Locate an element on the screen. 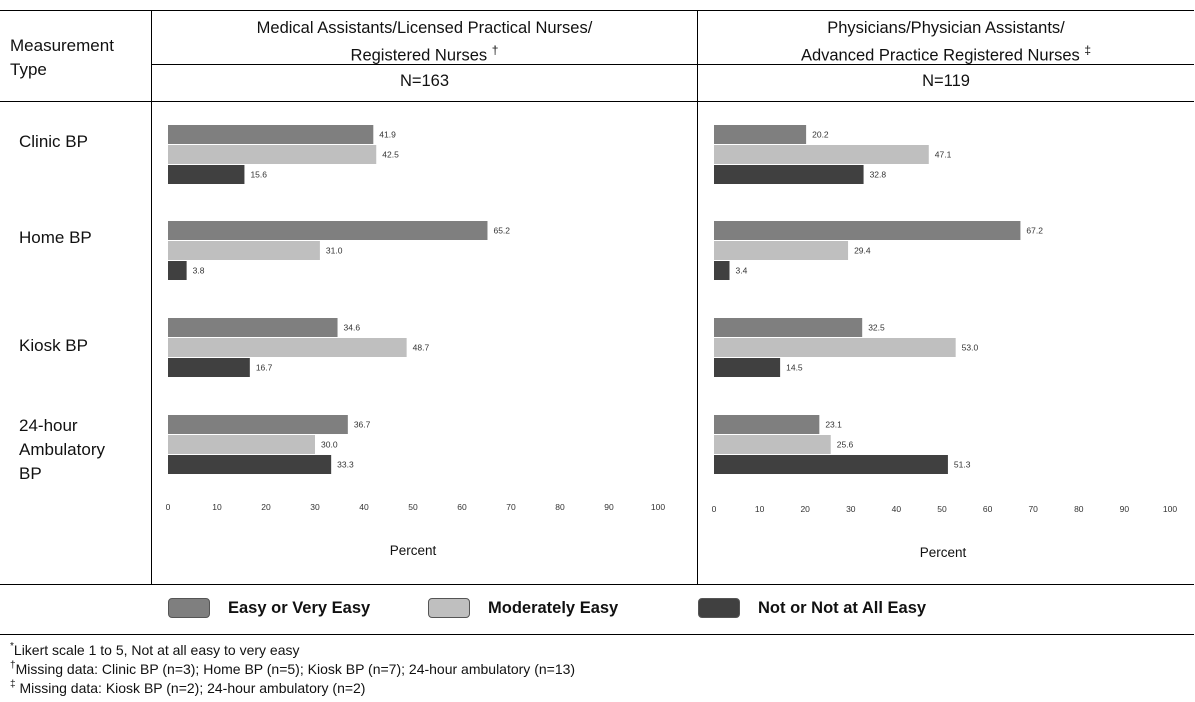  col1-n: N=163 is located at coordinates (424, 81).